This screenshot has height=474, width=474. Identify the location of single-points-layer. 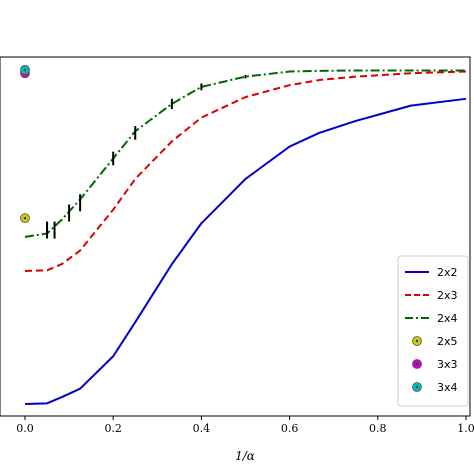
(25, 144).